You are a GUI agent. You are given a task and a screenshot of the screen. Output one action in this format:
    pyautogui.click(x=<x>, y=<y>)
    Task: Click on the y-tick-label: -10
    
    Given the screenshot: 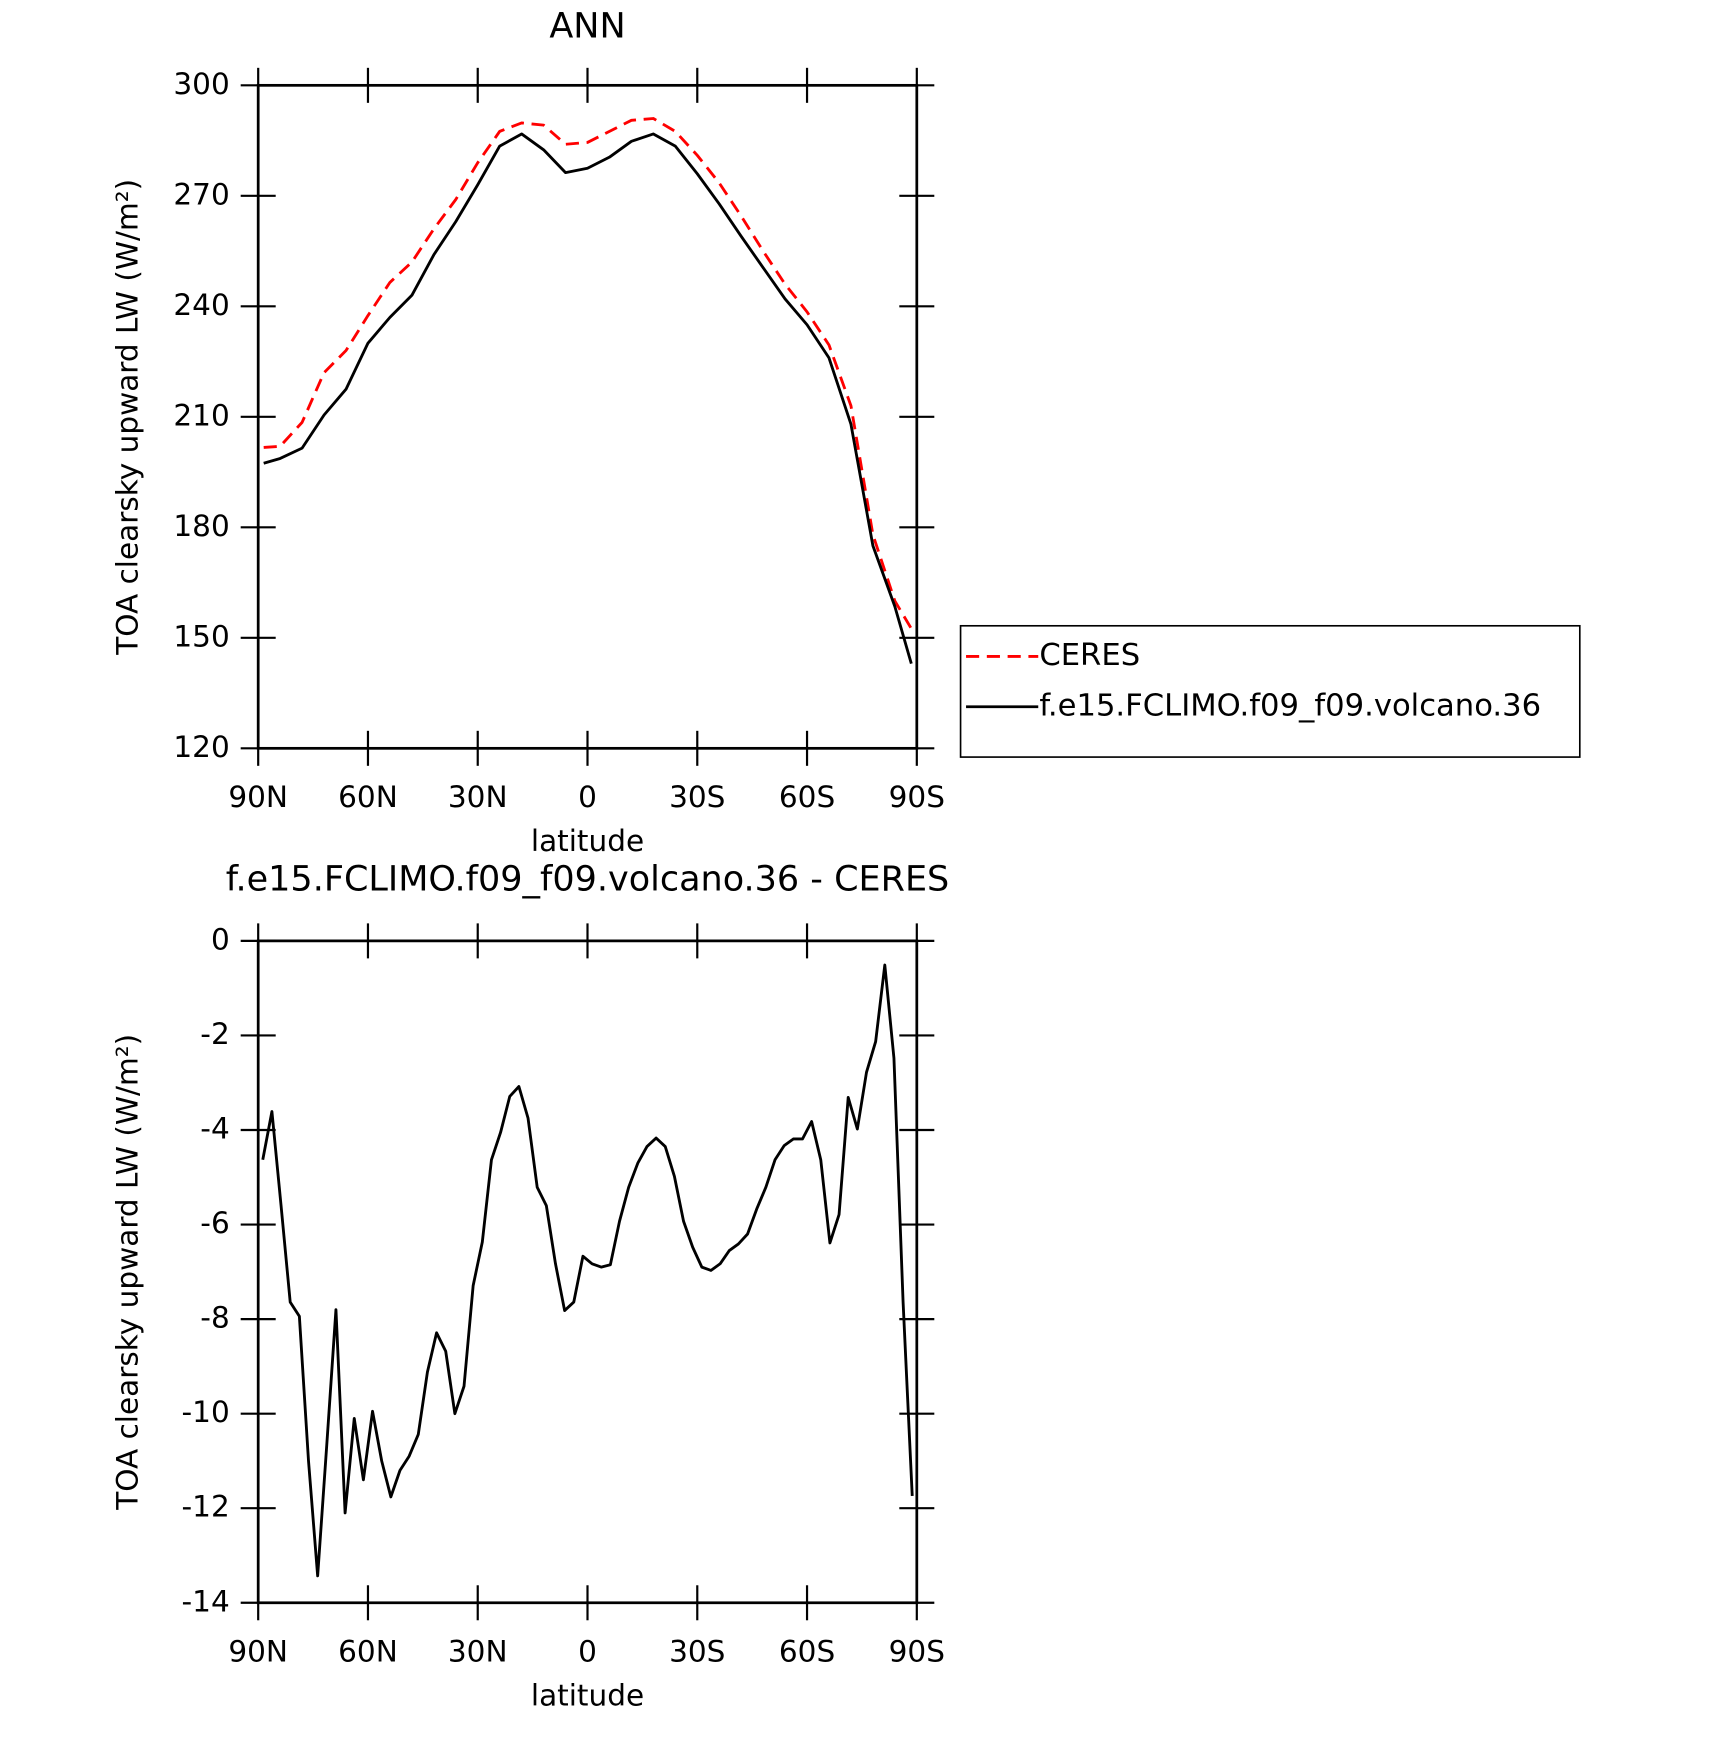 What is the action you would take?
    pyautogui.click(x=206, y=1412)
    